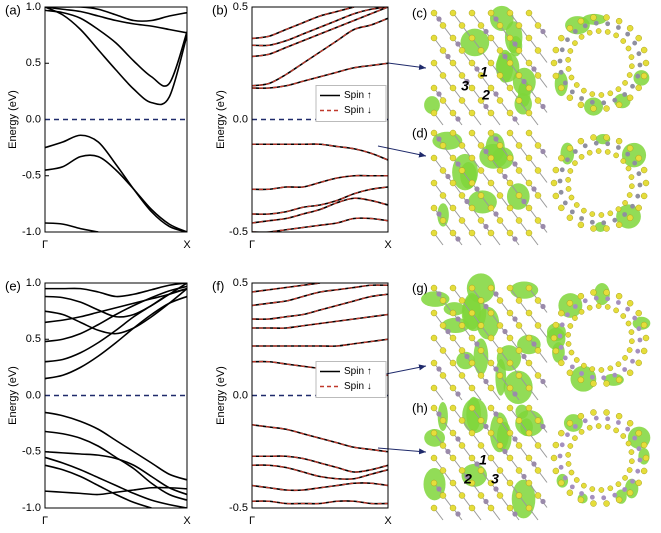  I want to click on bands, so click(320, 119).